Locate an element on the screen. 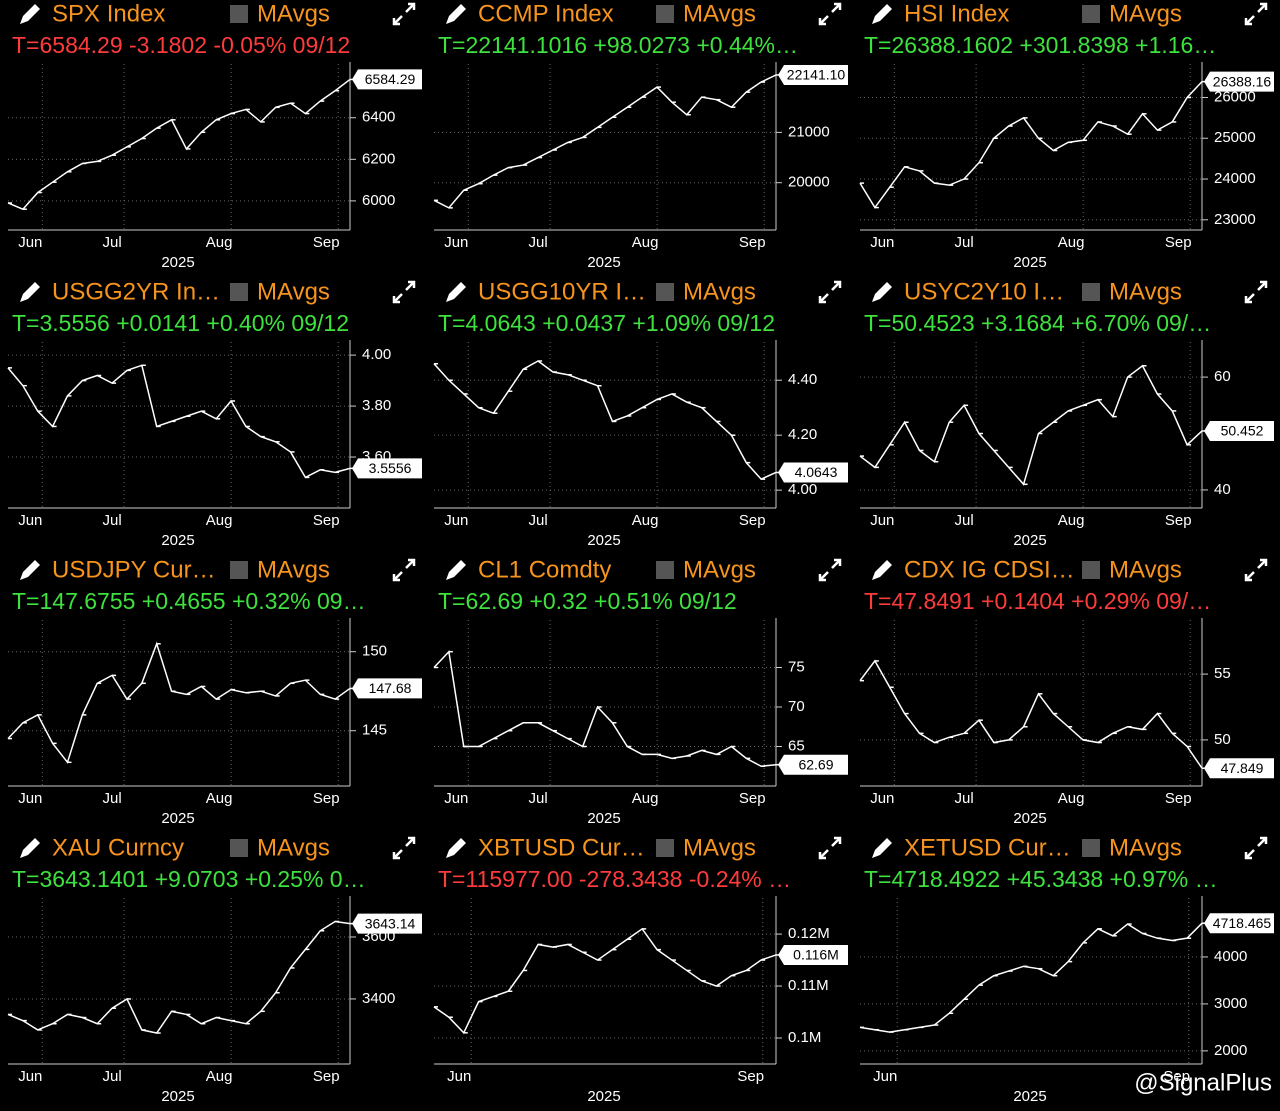 The image size is (1280, 1111). y-tick-label: 2000 is located at coordinates (1230, 1050).